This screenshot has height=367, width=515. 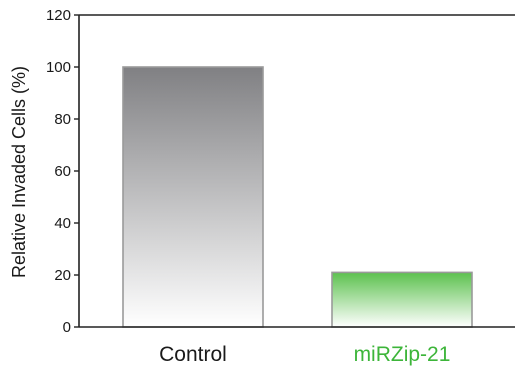 I want to click on category-label-control: Control, so click(x=193, y=354).